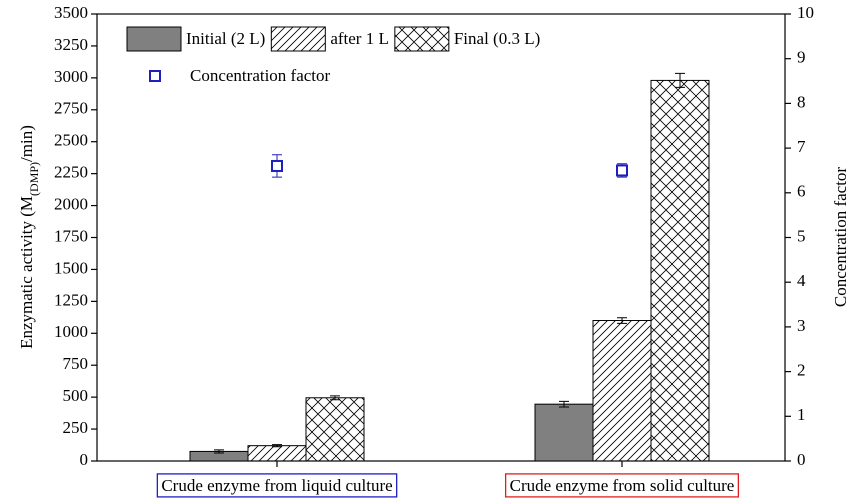  What do you see at coordinates (71, 331) in the screenshot?
I see `y-tick-label: 1000` at bounding box center [71, 331].